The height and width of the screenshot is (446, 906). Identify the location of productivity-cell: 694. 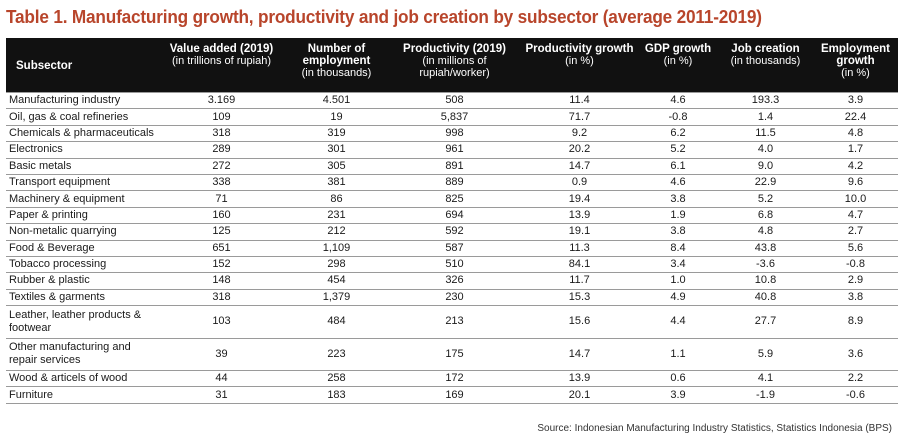
(454, 216).